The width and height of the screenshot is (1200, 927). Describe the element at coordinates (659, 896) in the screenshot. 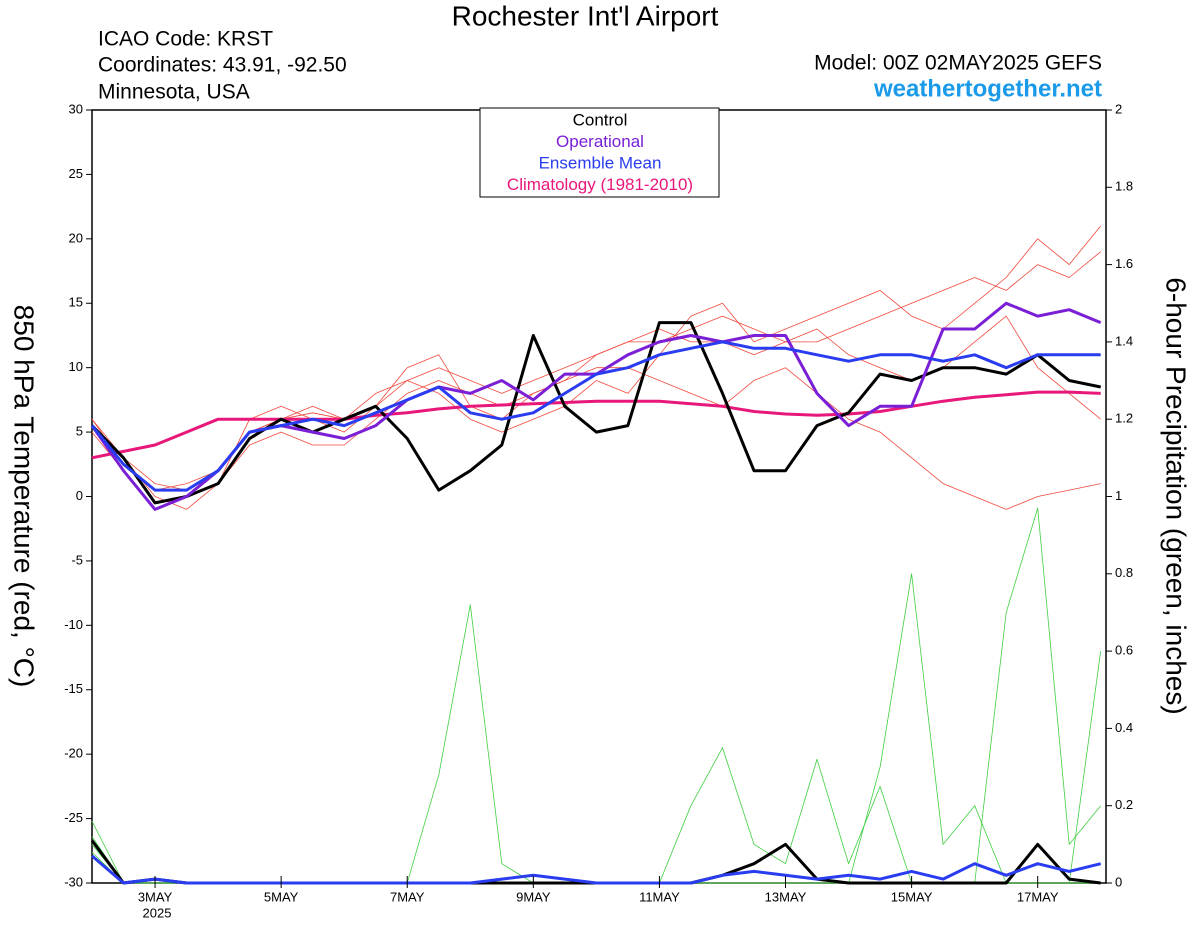

I see `x-tick-label: 11MAY` at that location.